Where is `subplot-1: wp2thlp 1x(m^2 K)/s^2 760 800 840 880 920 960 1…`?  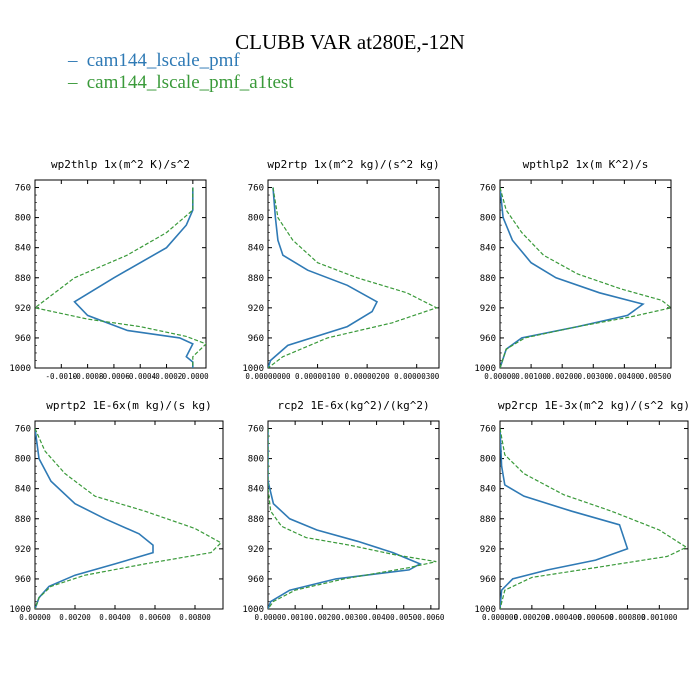 subplot-1: wp2thlp 1x(m^2 K)/s^2 760 800 840 880 920 960 1… is located at coordinates (109, 269).